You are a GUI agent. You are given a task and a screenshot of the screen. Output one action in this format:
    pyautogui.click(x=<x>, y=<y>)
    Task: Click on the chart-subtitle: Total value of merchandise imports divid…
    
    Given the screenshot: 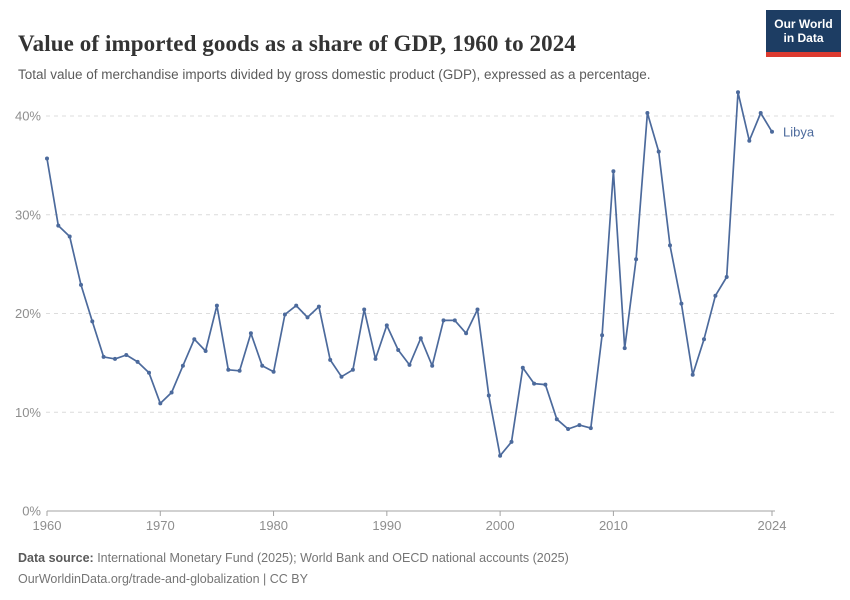 What is the action you would take?
    pyautogui.click(x=334, y=74)
    